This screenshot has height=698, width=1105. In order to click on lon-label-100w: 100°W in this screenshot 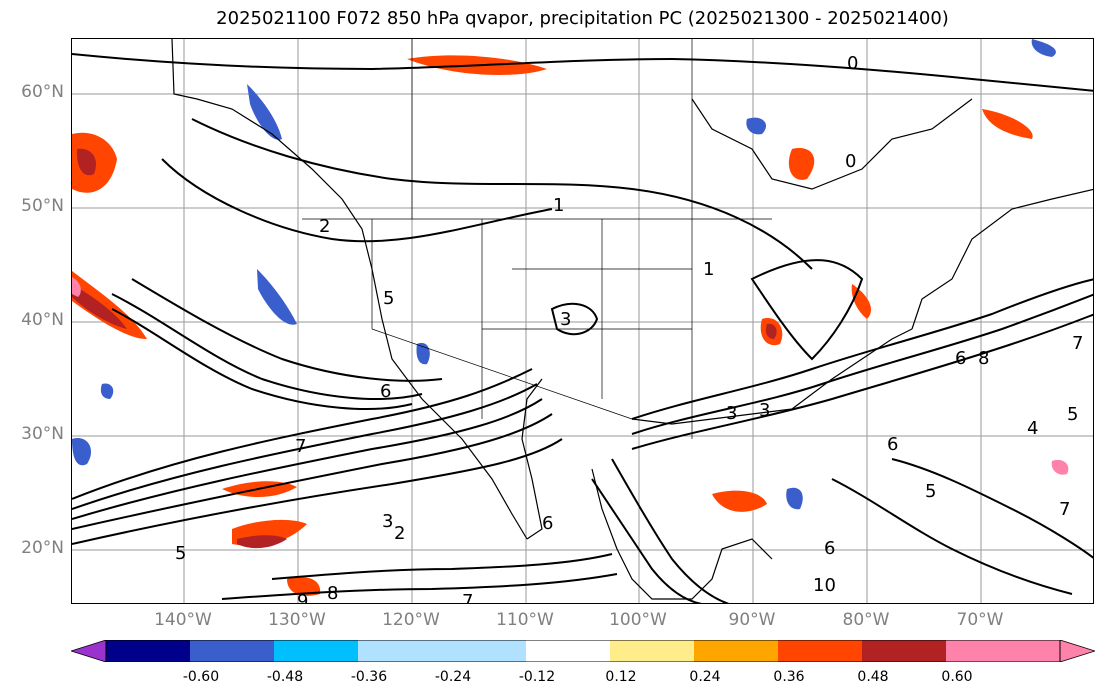, I will do `click(638, 620)`.